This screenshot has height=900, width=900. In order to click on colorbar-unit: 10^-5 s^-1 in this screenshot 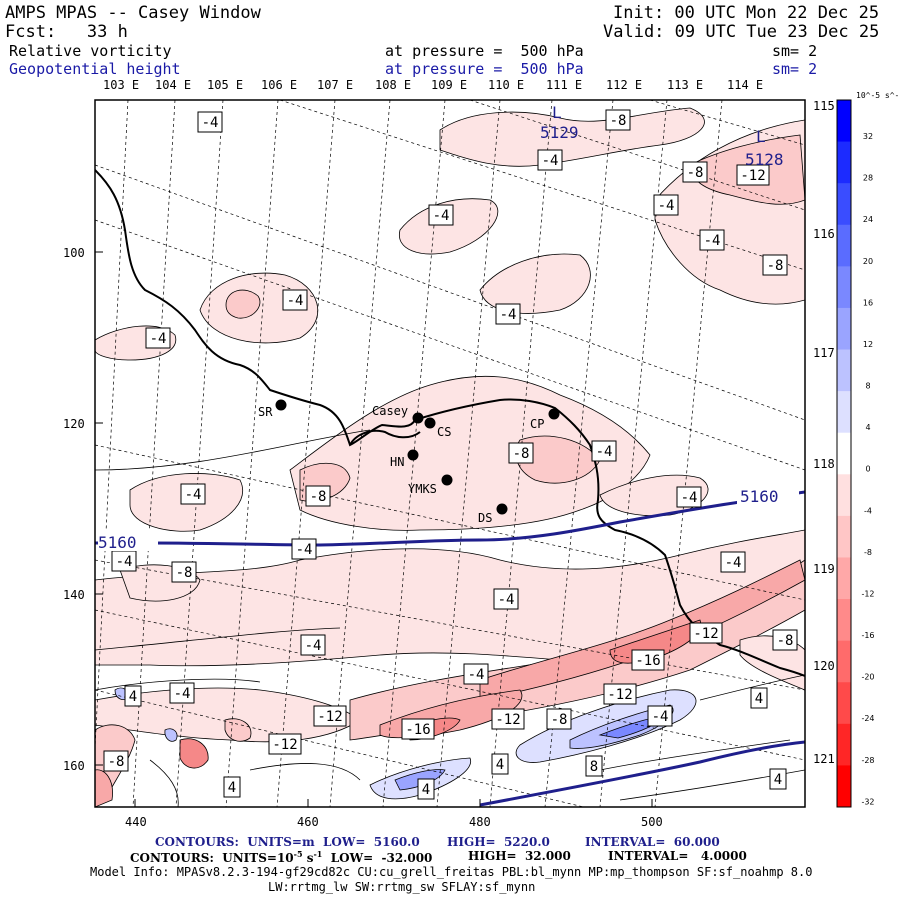, I will do `click(878, 95)`.